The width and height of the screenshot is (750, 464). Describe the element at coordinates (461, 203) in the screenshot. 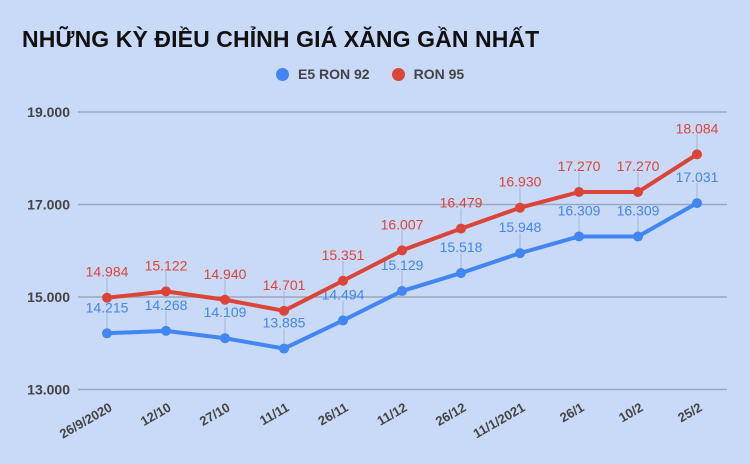

I see `data-label: 16.479` at that location.